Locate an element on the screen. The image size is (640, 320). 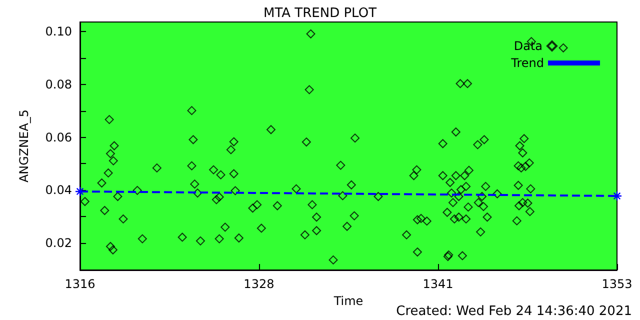
text: Created: Wed Feb 24 14:36:40 2021 is located at coordinates (514, 311).